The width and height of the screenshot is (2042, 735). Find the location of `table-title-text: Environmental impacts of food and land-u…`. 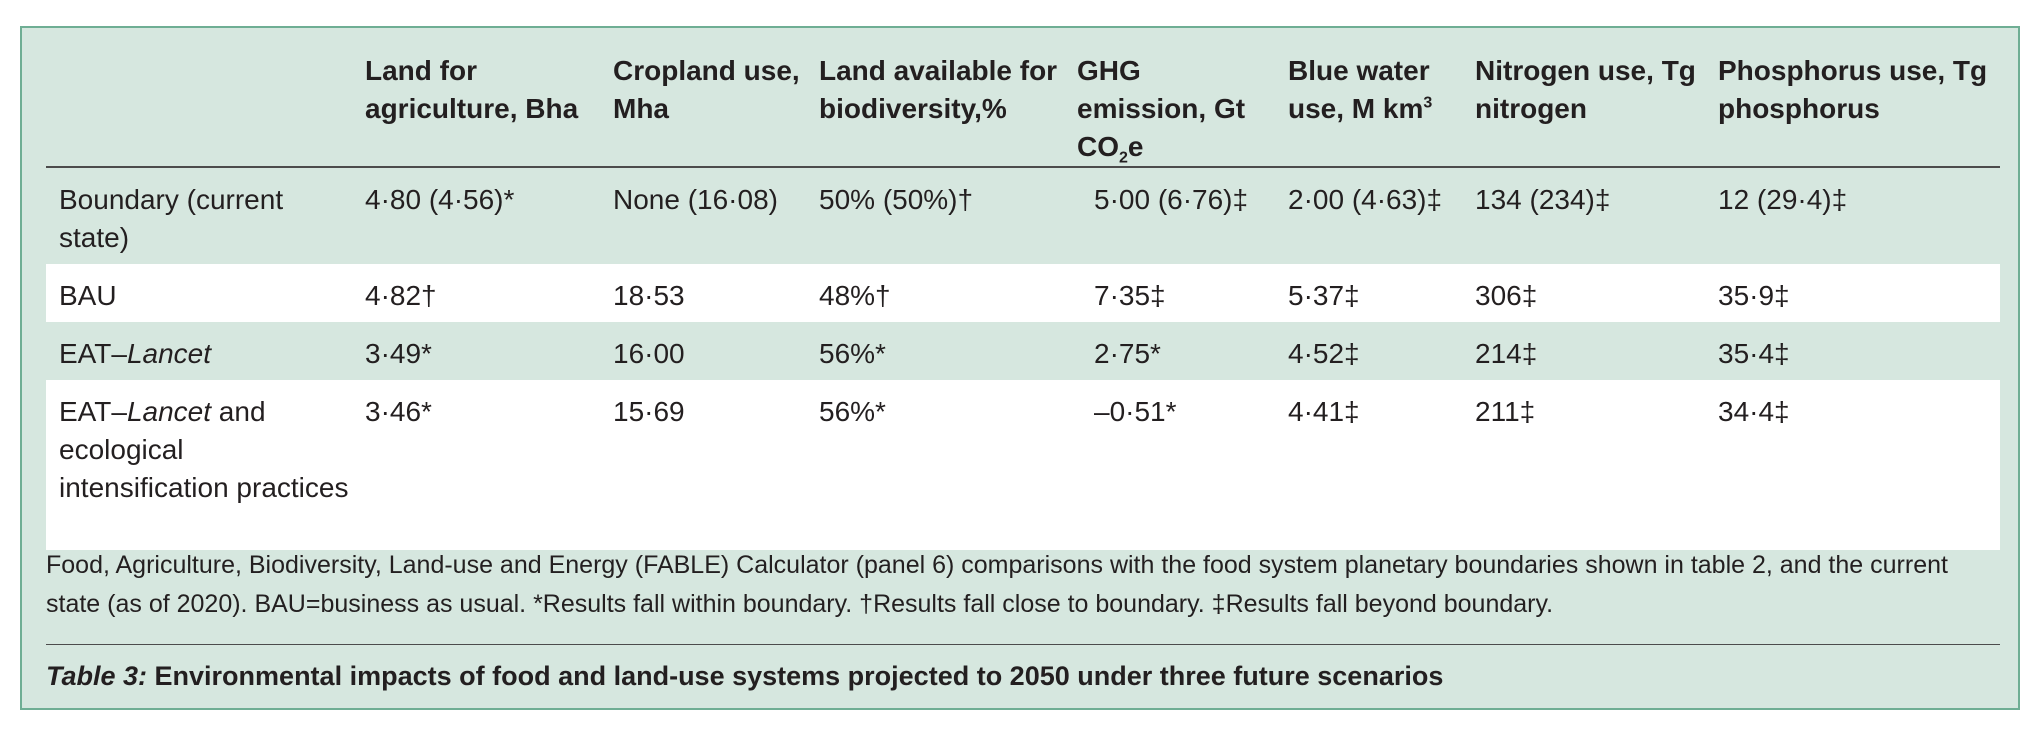

table-title-text: Environmental impacts of food and land-u… is located at coordinates (795, 676).